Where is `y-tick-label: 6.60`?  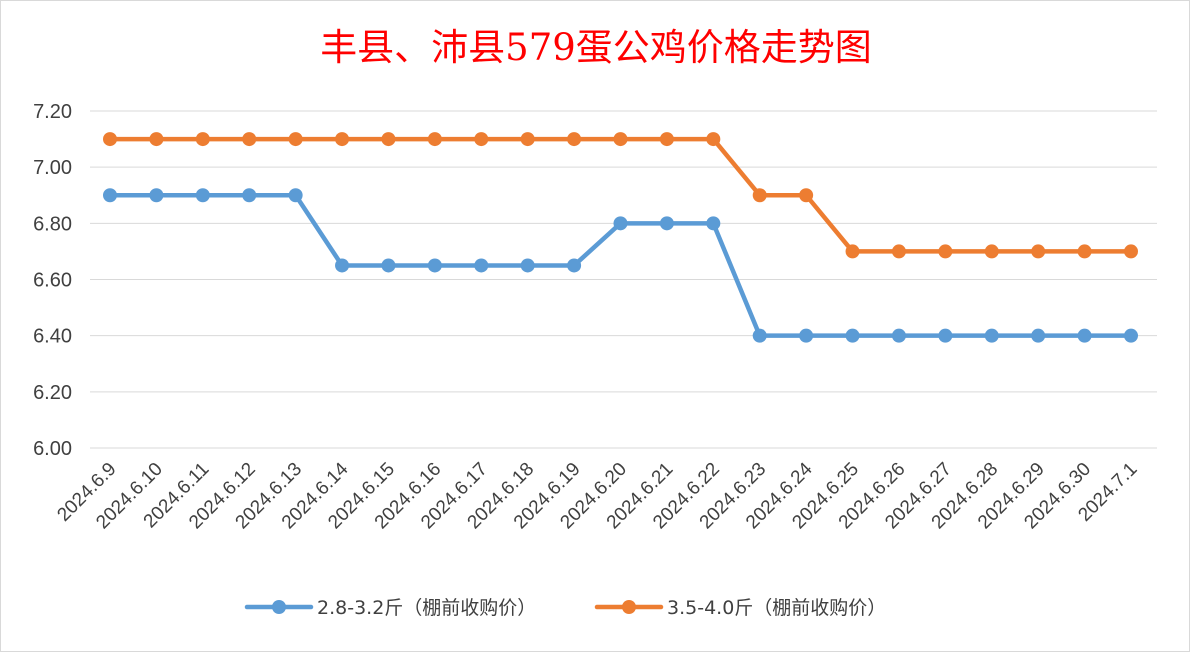 y-tick-label: 6.60 is located at coordinates (52, 281).